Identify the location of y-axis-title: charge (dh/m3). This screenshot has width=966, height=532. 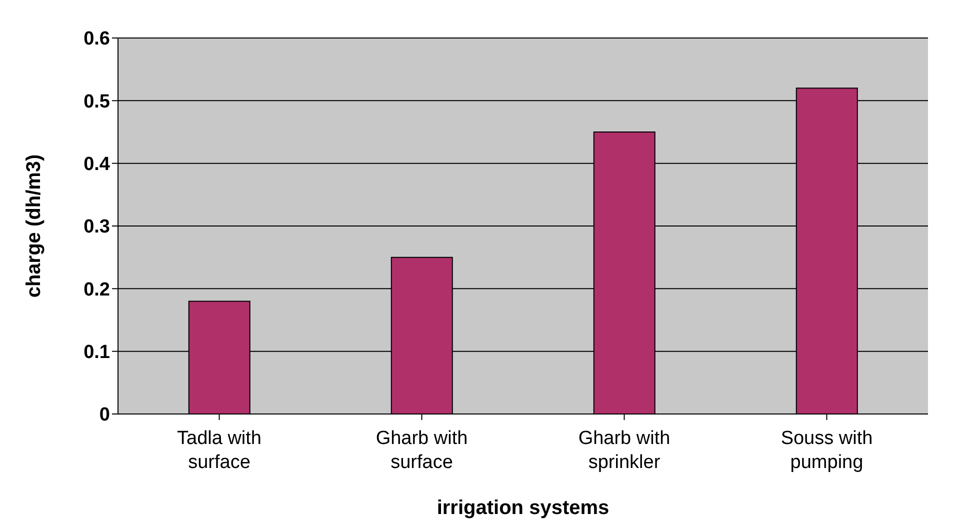
(34, 226).